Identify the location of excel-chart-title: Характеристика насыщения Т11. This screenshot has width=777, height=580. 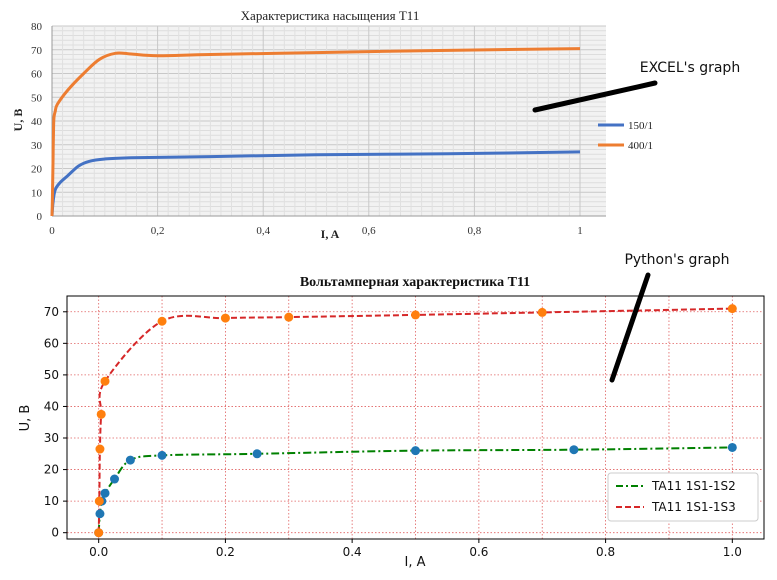
(330, 15).